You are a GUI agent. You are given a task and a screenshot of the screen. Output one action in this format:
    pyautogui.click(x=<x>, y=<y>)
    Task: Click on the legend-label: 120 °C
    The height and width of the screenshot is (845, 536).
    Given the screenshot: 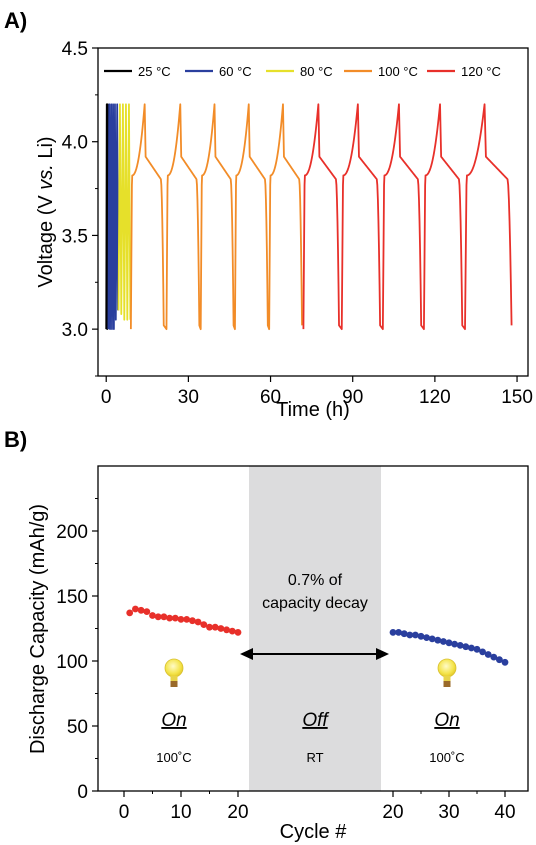 What is the action you would take?
    pyautogui.click(x=481, y=71)
    